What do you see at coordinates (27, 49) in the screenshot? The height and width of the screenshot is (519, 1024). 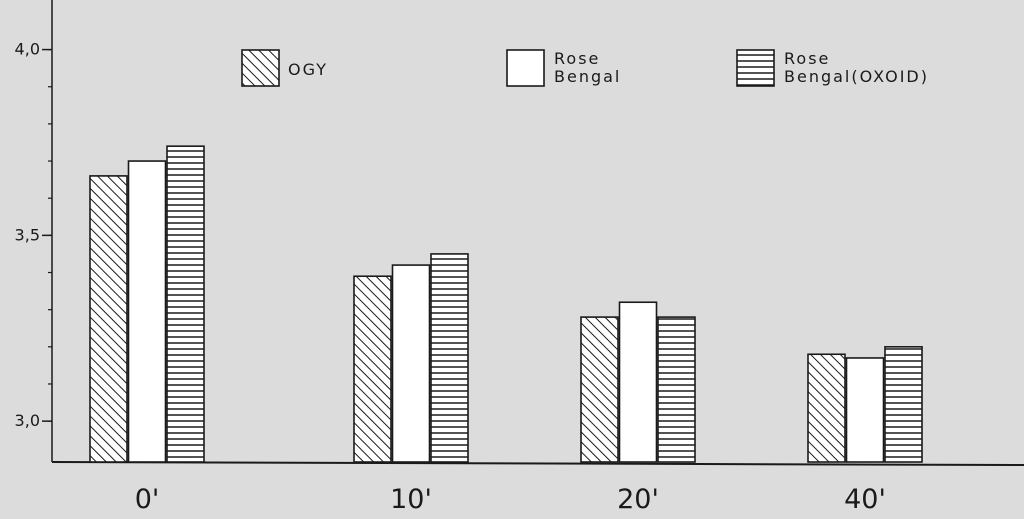 I see `y-tick-label: 4,0` at bounding box center [27, 49].